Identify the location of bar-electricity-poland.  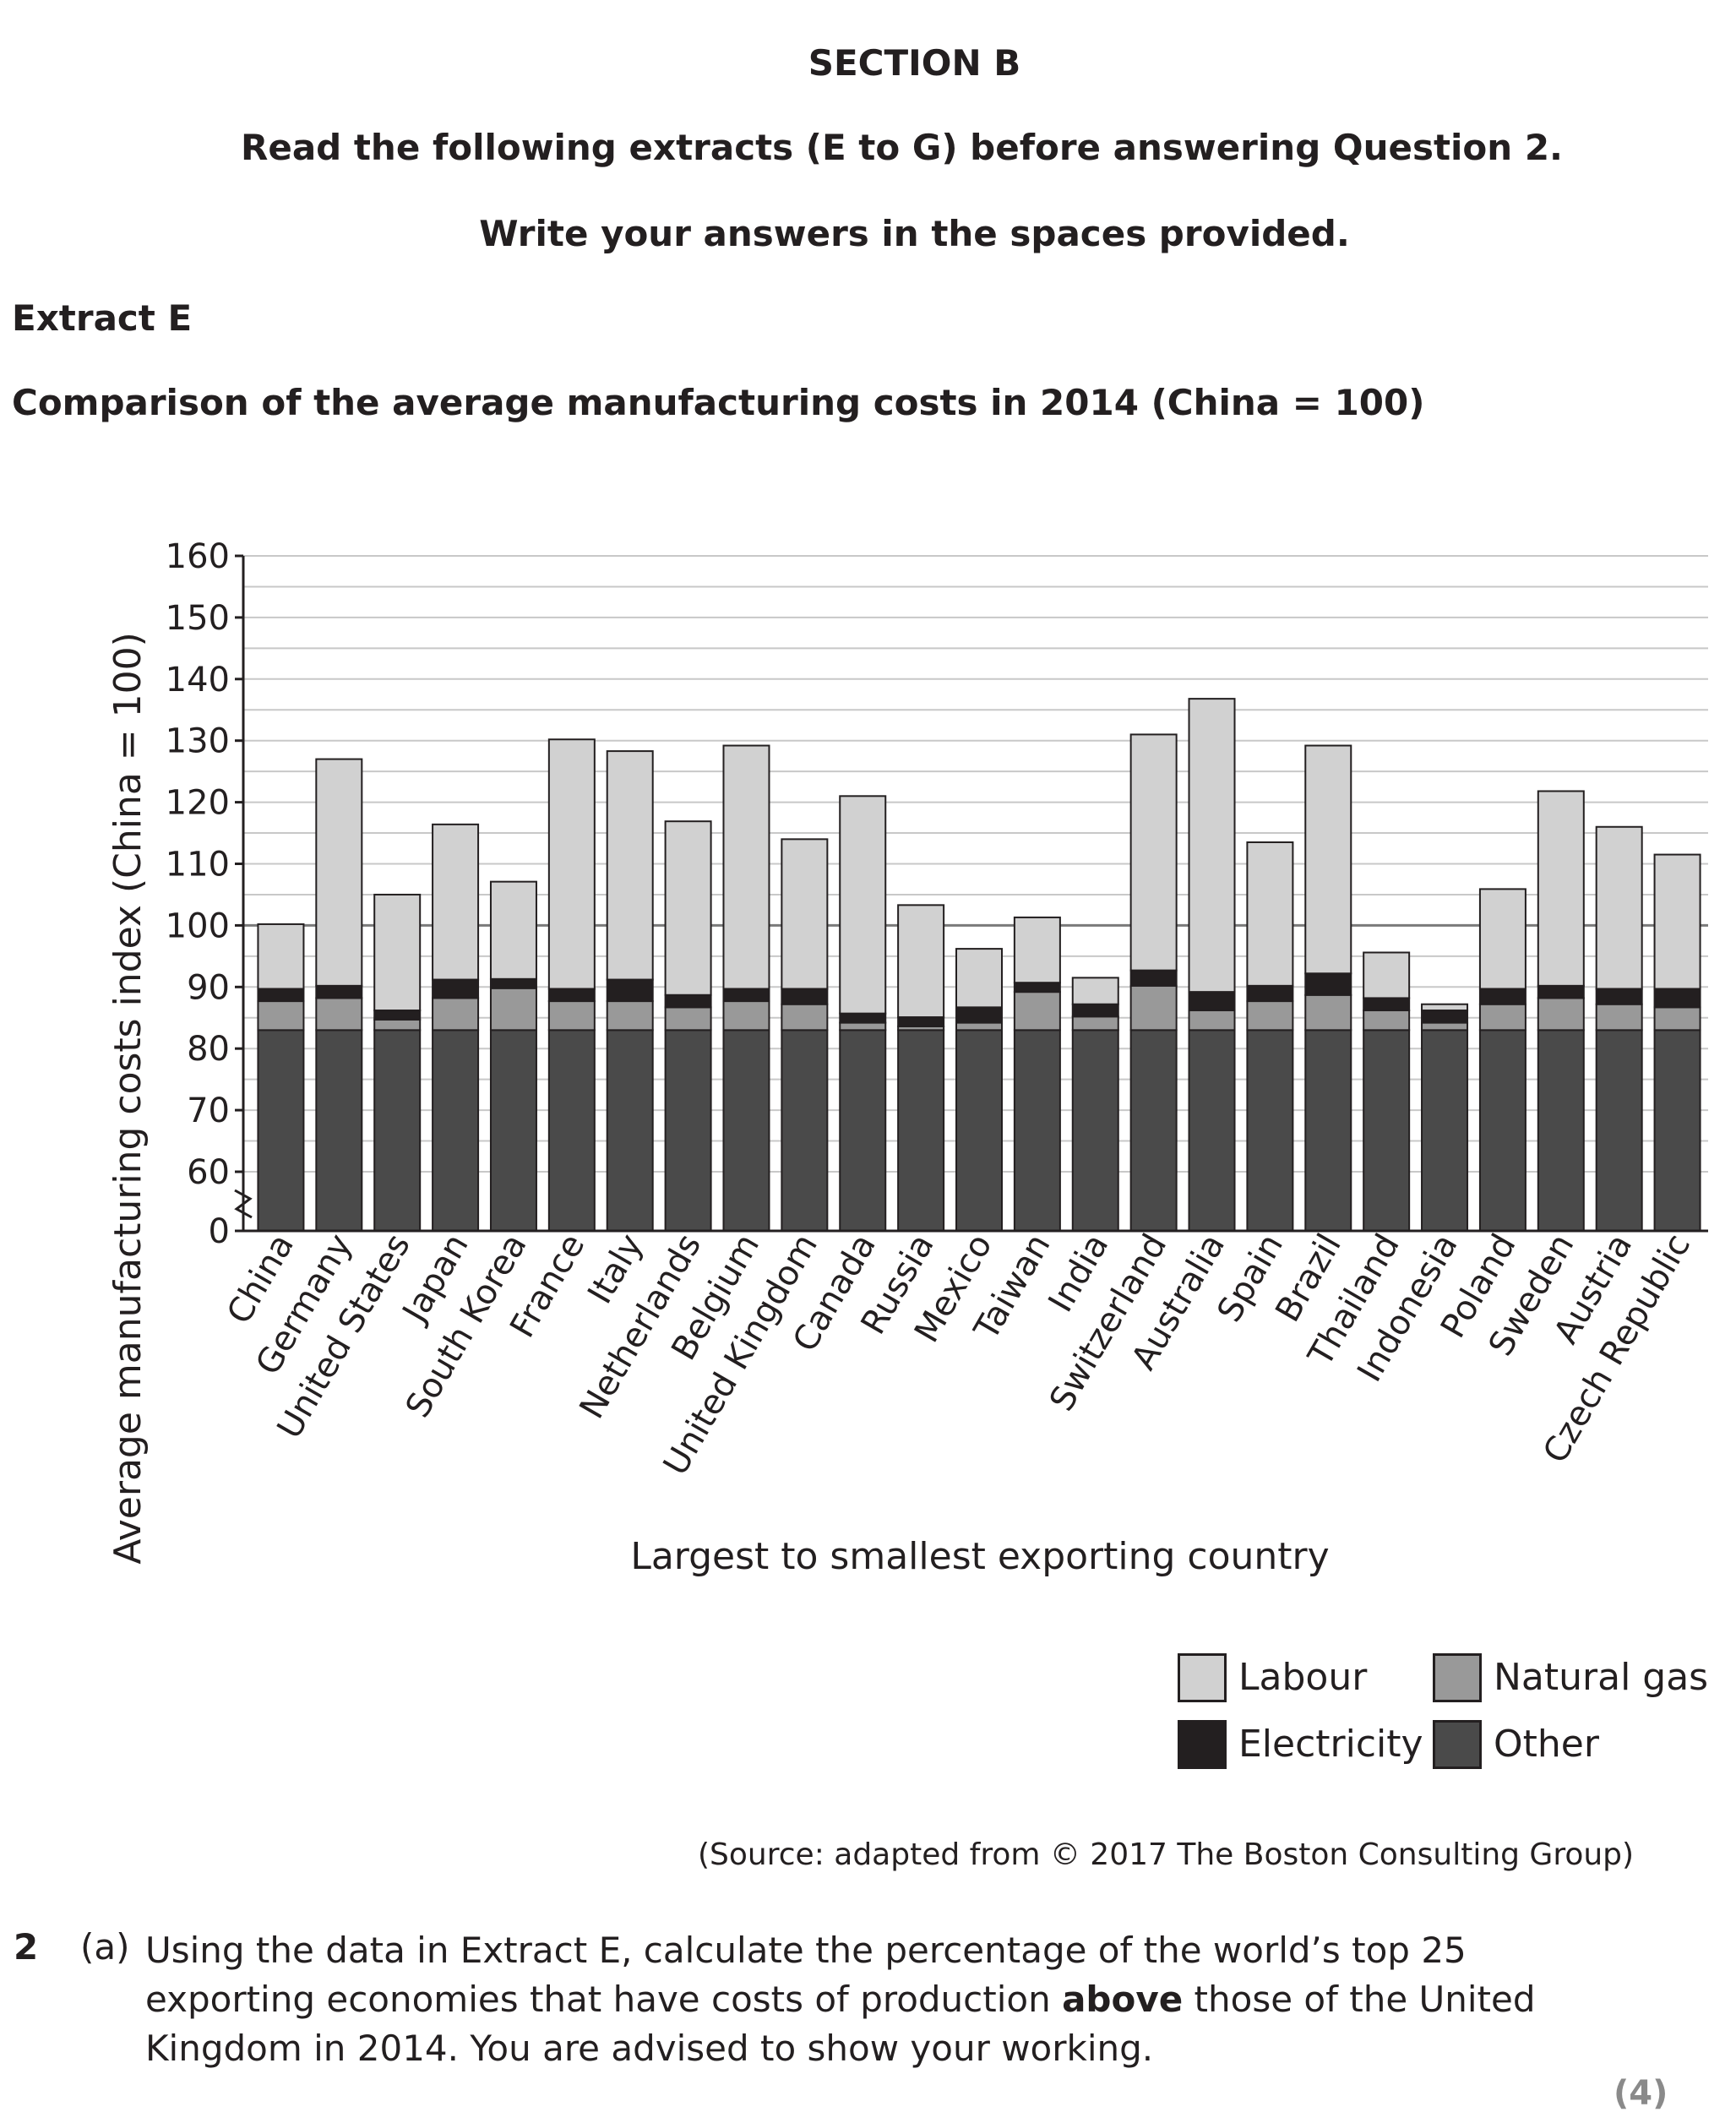
(1502, 996).